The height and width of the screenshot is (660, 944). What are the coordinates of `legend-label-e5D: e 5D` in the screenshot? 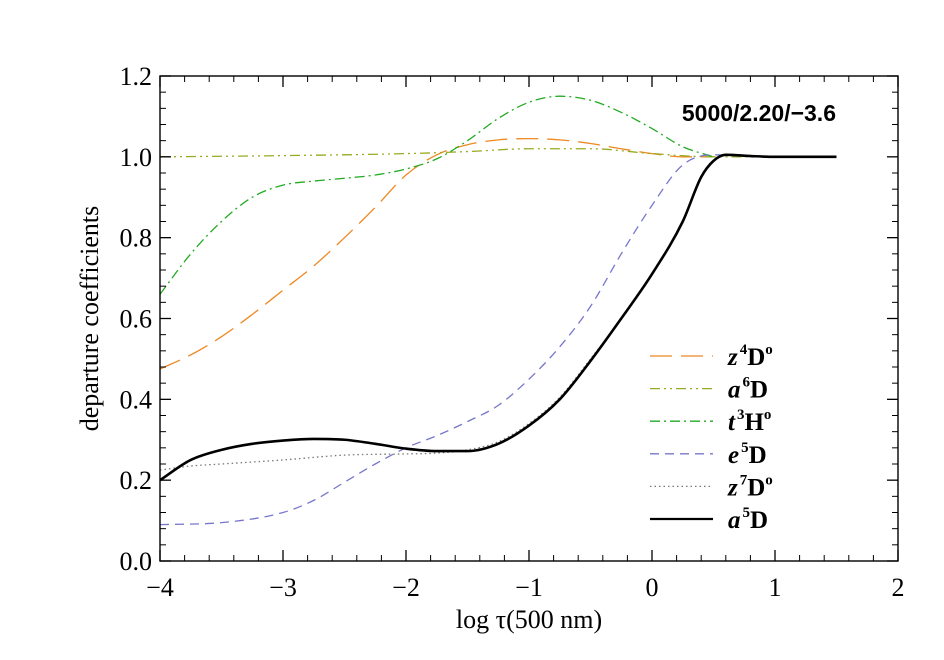 It's located at (747, 454).